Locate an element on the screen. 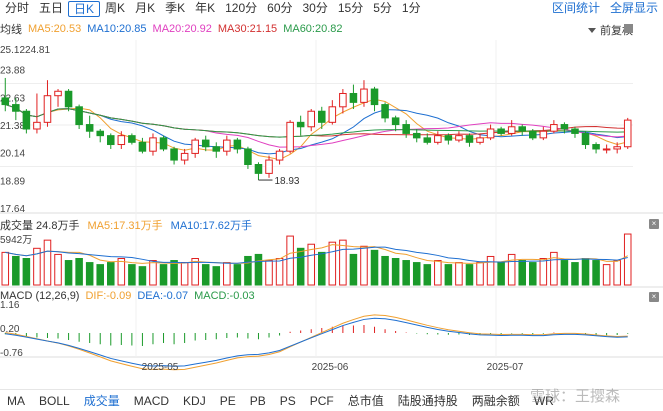 Image resolution: width=663 pixels, height=411 pixels. period-tab-9: 30分 is located at coordinates (315, 8).